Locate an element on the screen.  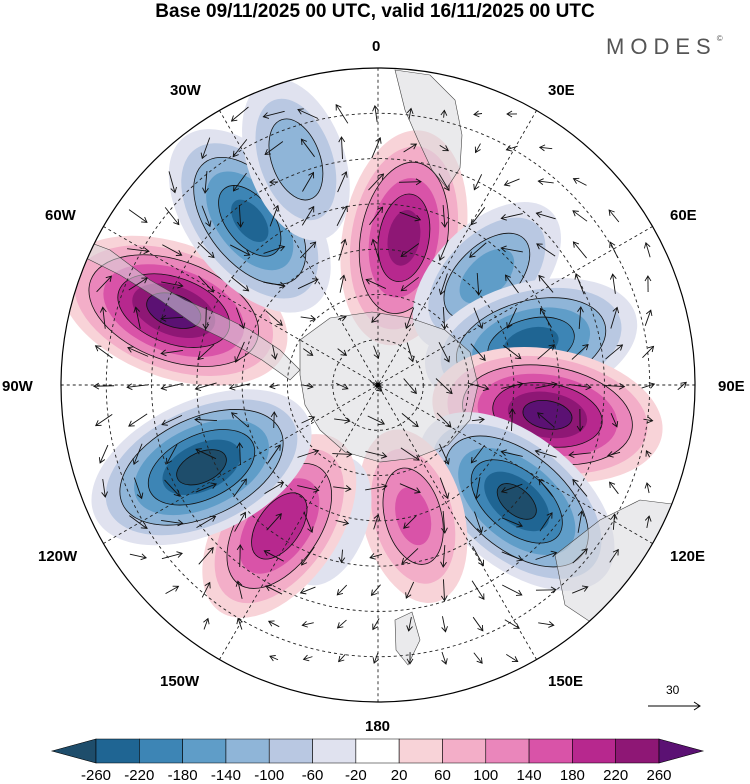
colorbar-tick-label: 180 is located at coordinates (572, 775).